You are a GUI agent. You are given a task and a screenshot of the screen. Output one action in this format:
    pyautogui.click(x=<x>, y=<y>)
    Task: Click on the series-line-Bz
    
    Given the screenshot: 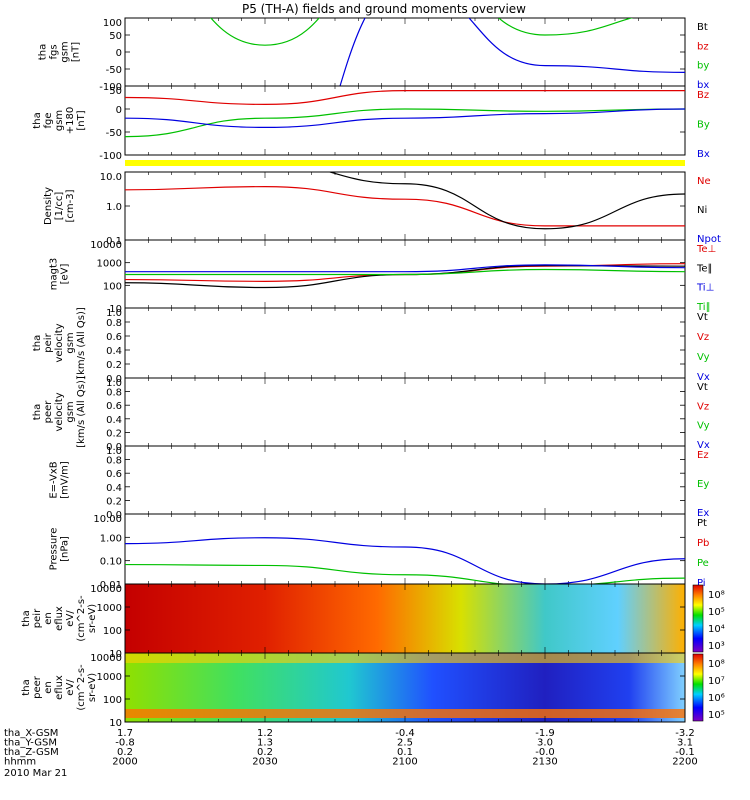 What is the action you would take?
    pyautogui.click(x=405, y=97)
    